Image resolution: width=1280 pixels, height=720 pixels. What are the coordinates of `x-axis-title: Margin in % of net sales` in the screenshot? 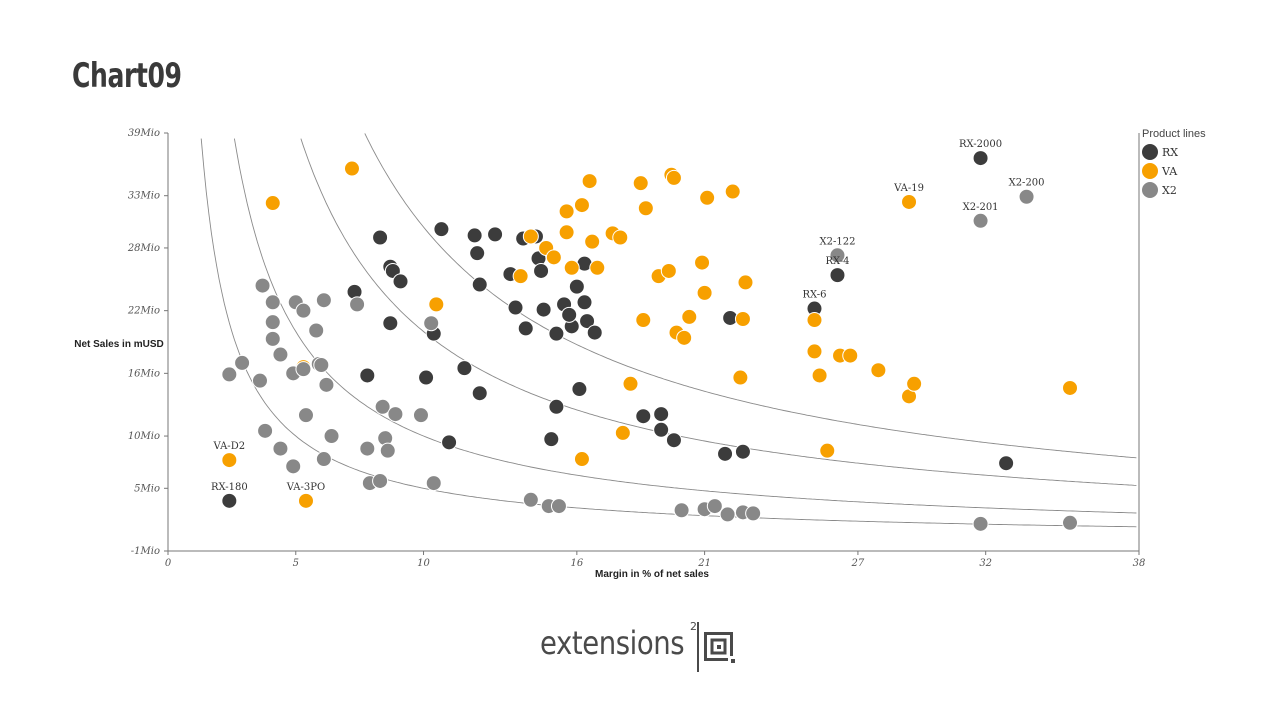 It's located at (652, 574).